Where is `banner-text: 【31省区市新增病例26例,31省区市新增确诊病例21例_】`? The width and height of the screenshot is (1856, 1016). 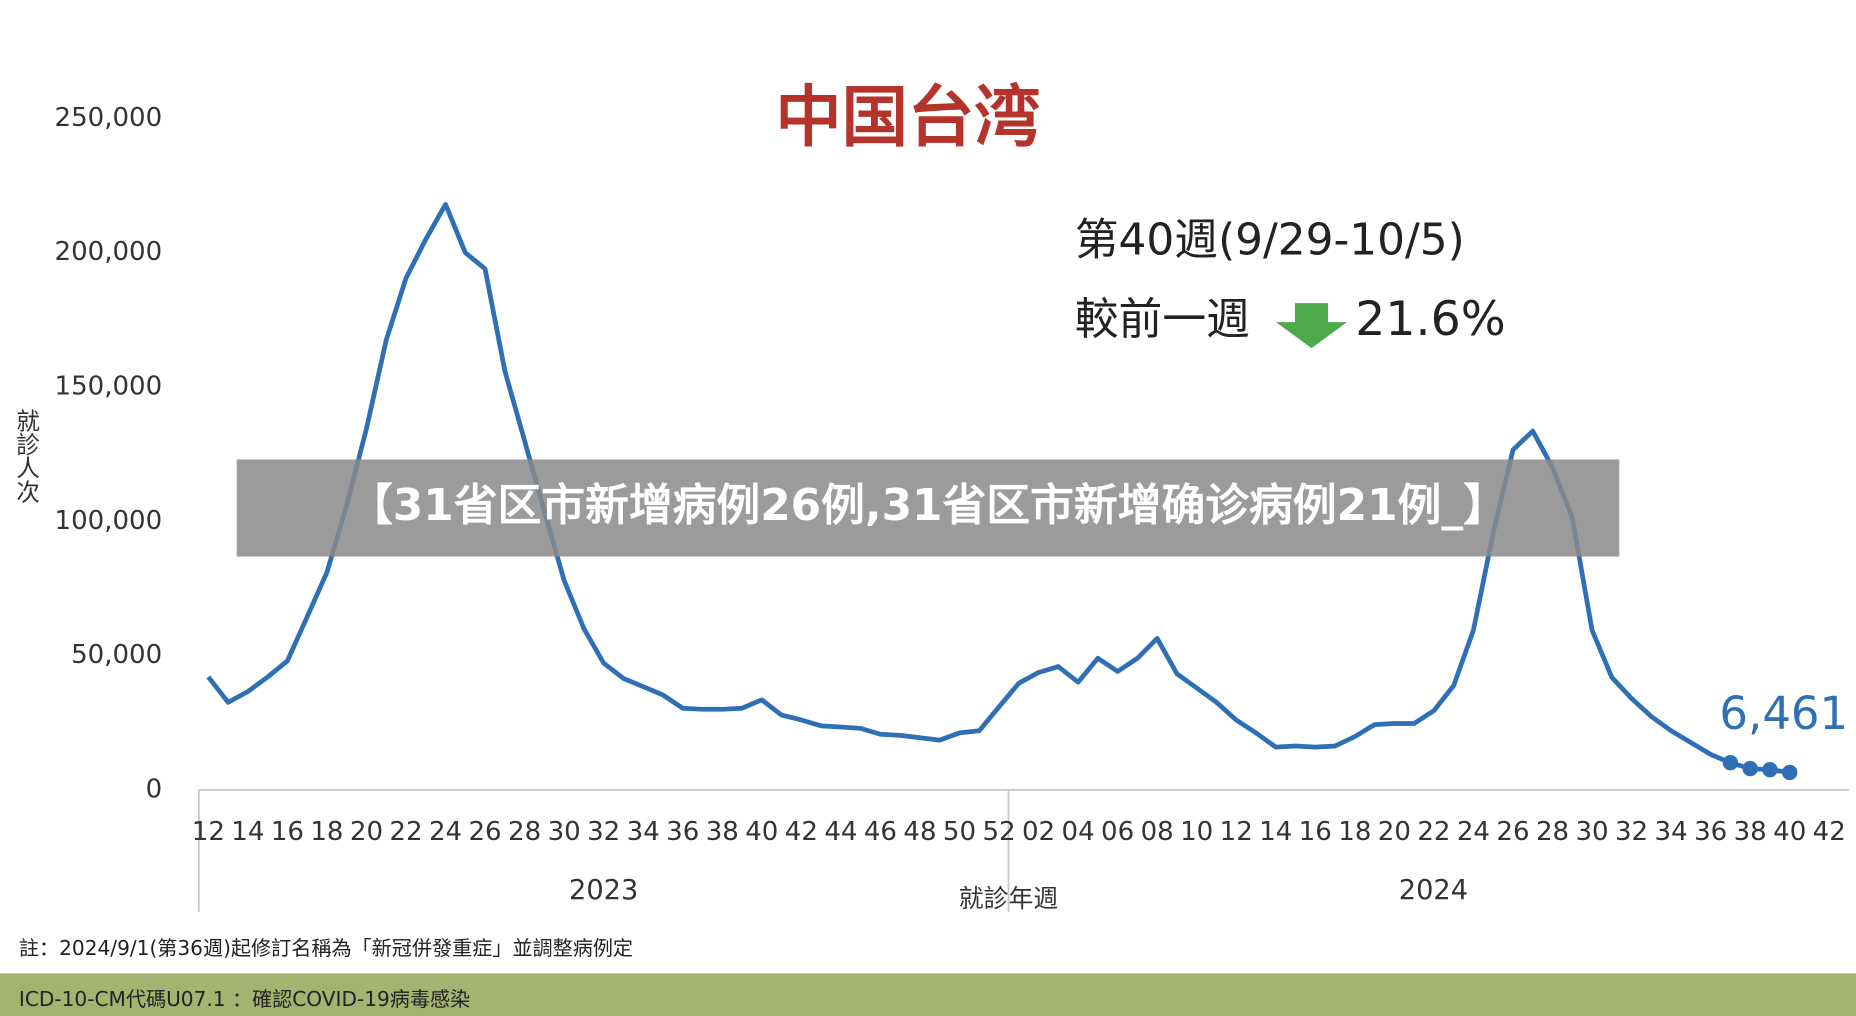
banner-text: 【31省区市新增病例26例,31省区市新增确诊病例21例_】 is located at coordinates (928, 505).